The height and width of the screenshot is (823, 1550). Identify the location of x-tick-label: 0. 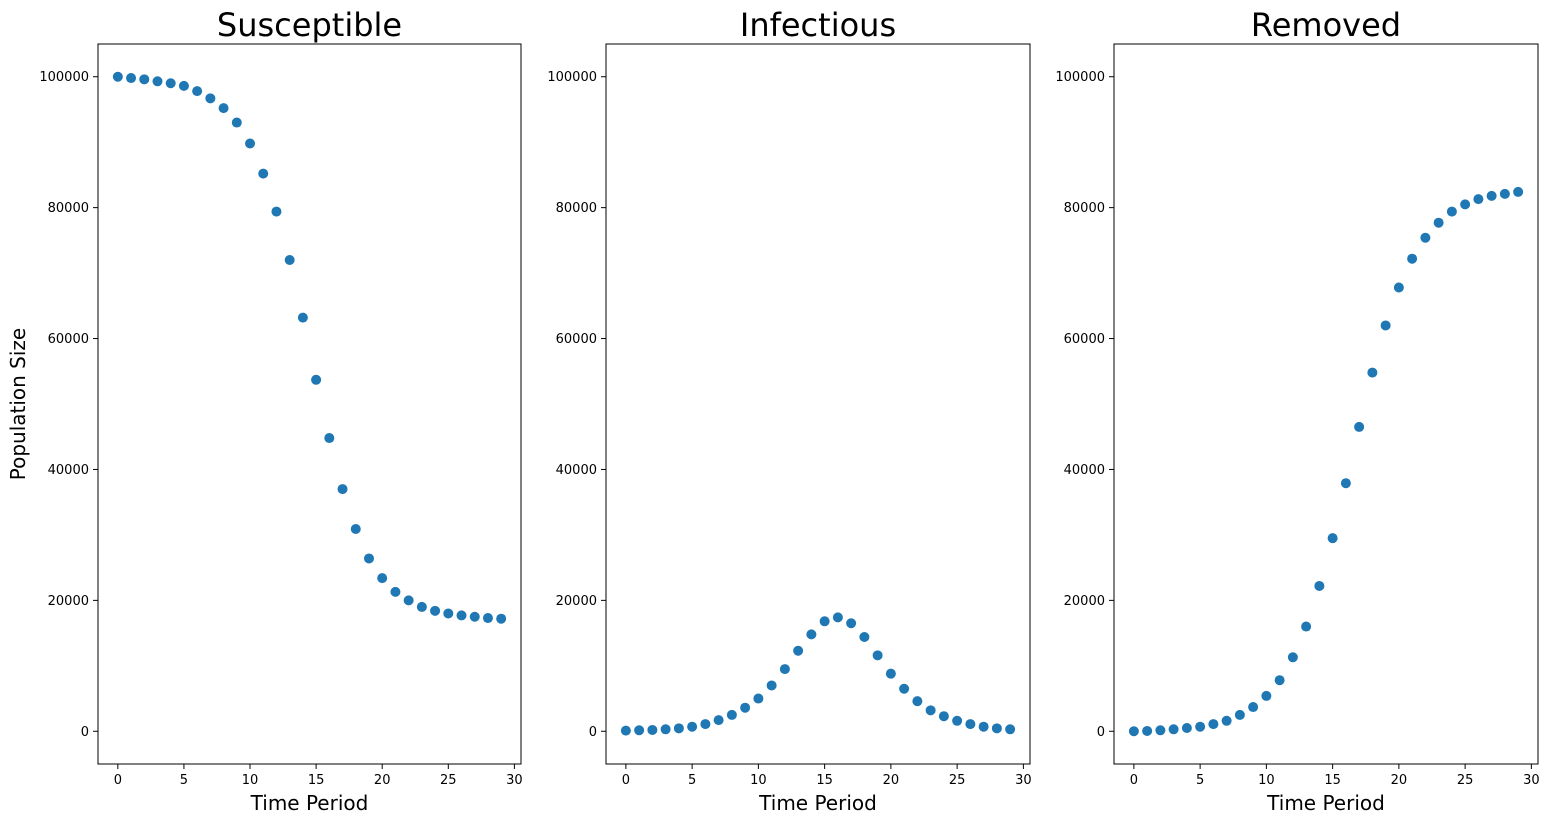
(1134, 780).